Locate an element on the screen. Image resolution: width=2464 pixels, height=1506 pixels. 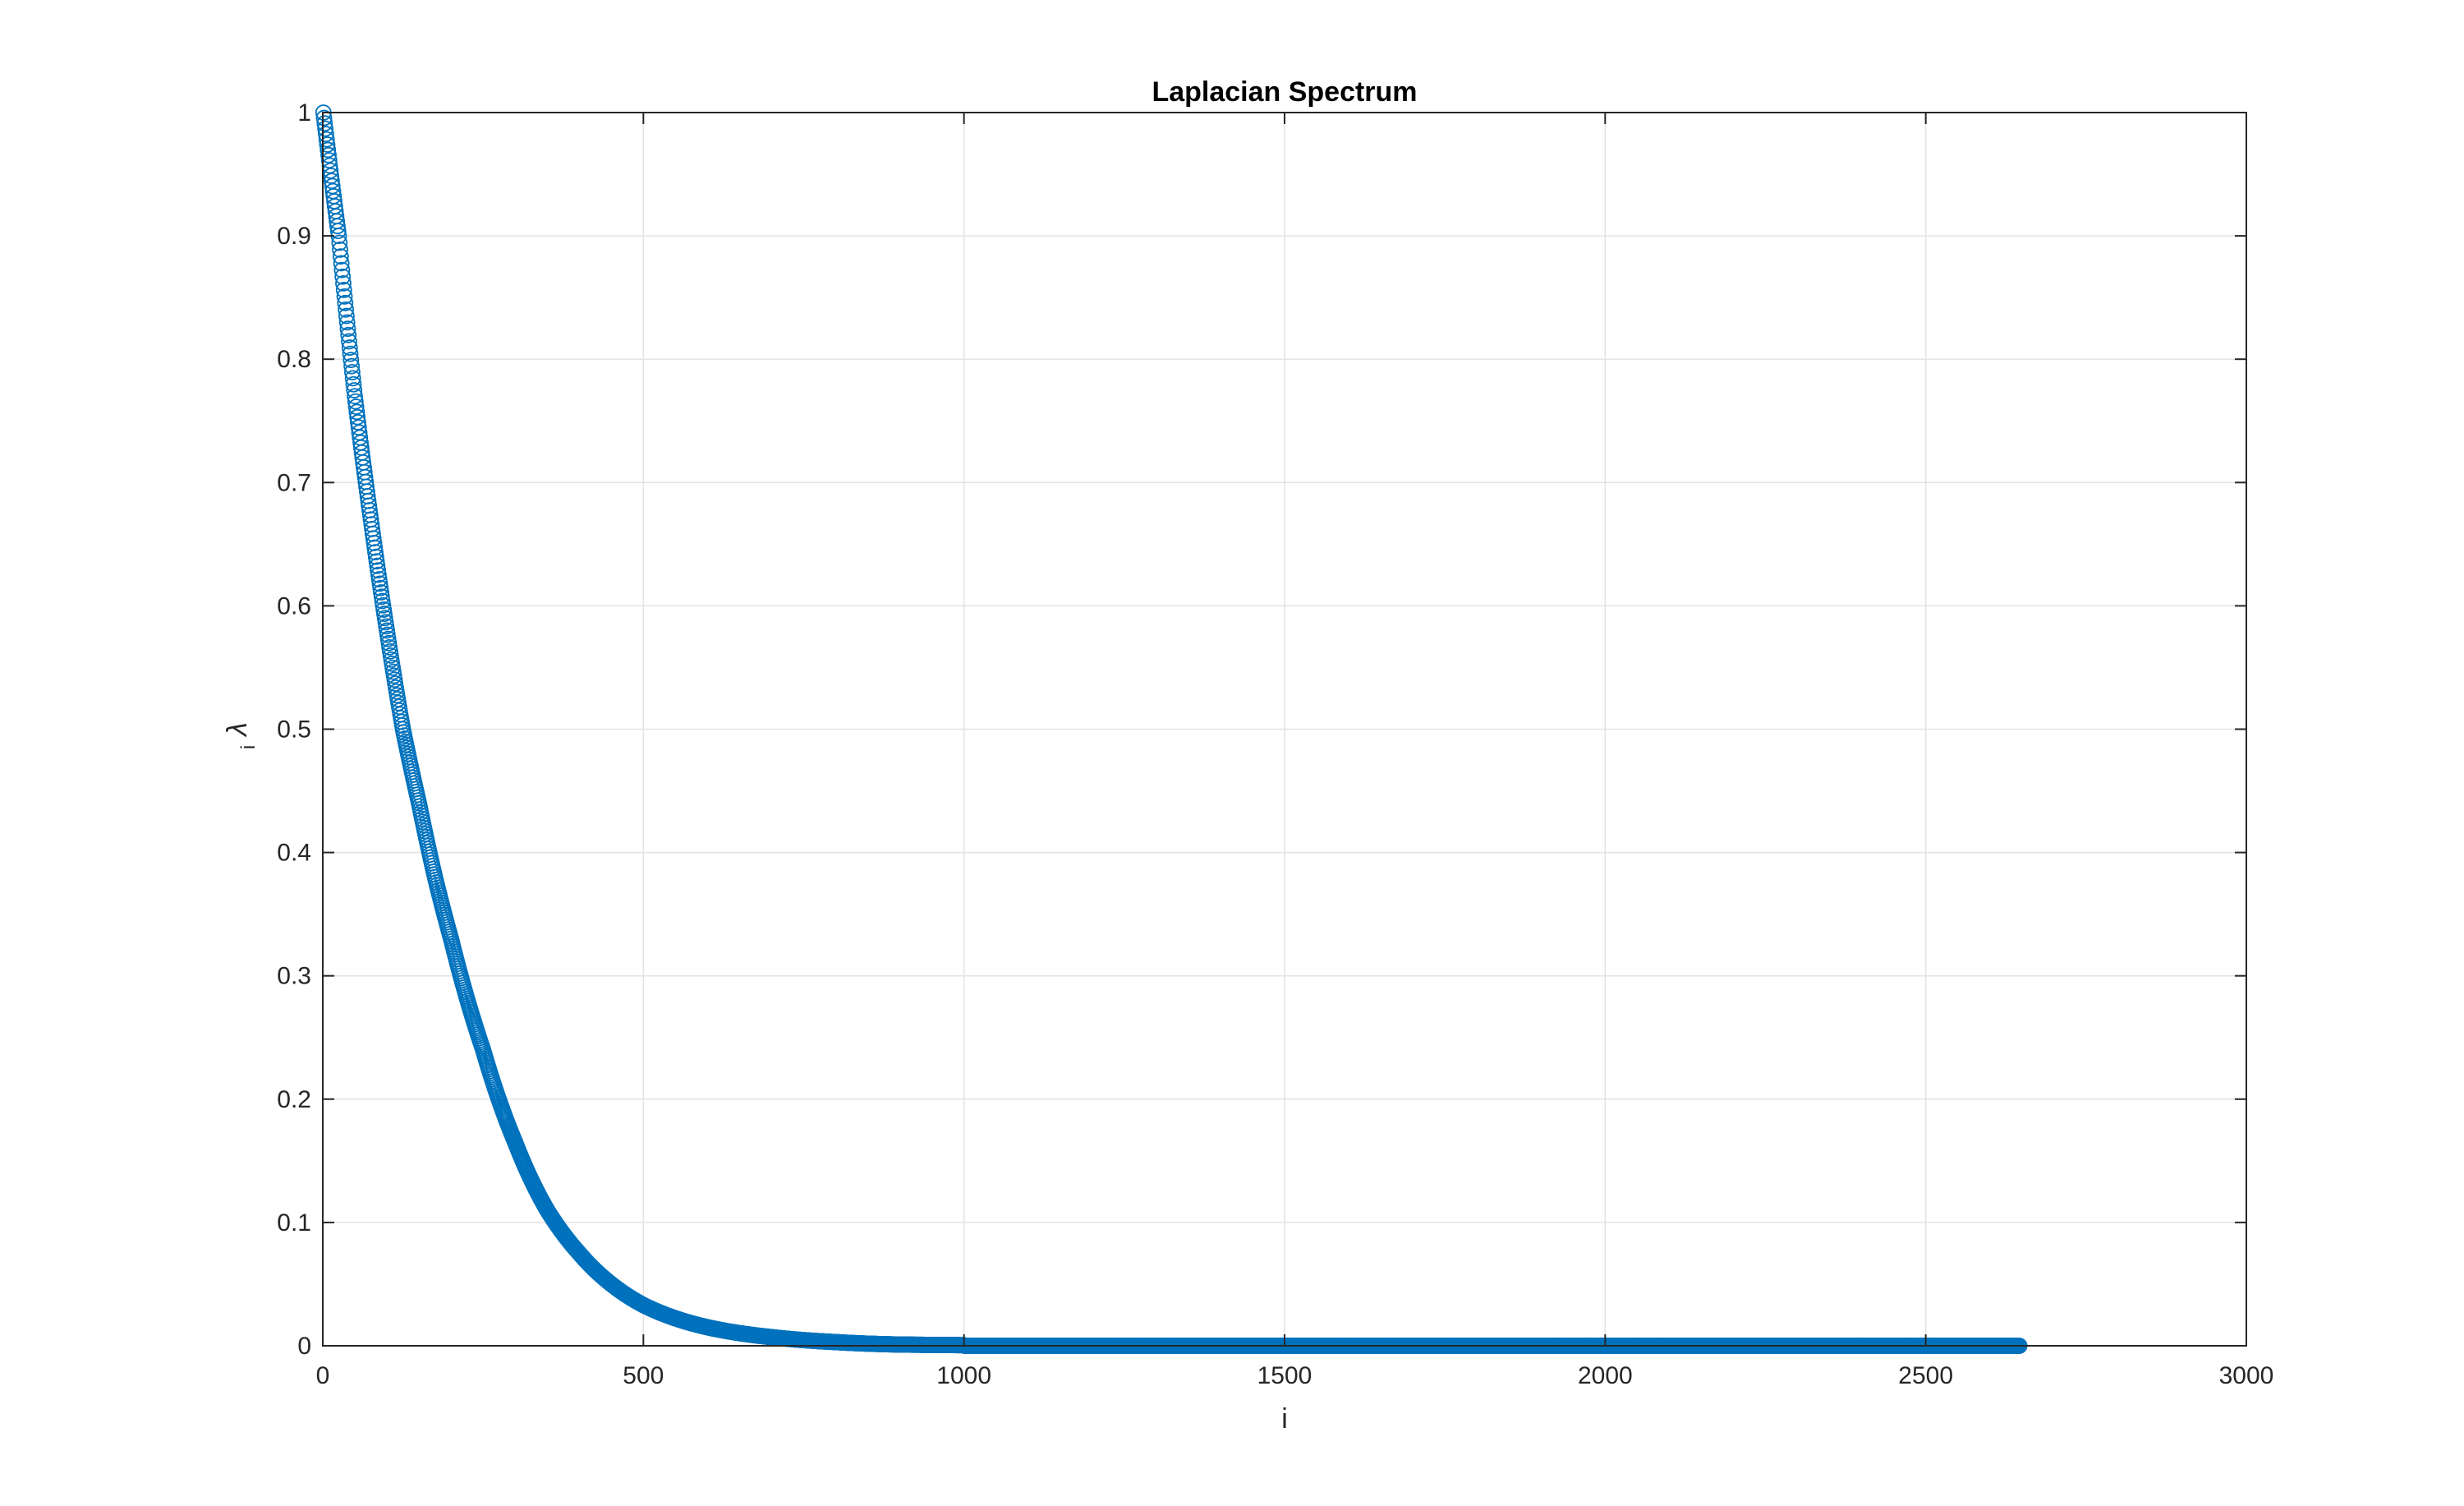
chart-title: Laplacian Spectrum is located at coordinates (1284, 92).